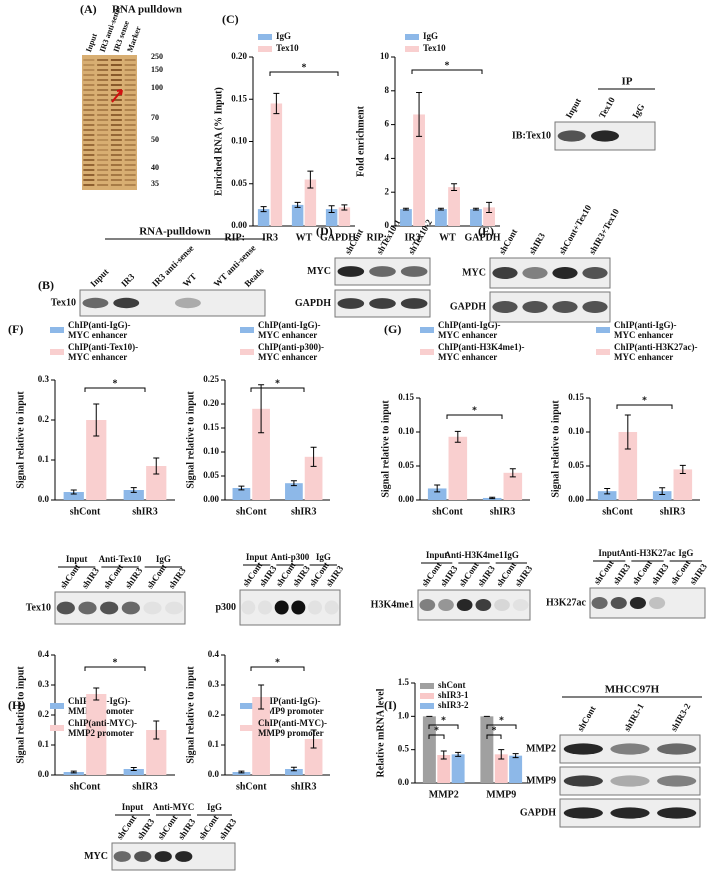 Image resolution: width=709 pixels, height=874 pixels. Describe the element at coordinates (453, 705) in the screenshot. I see `legend-label: shIR3-2` at that location.